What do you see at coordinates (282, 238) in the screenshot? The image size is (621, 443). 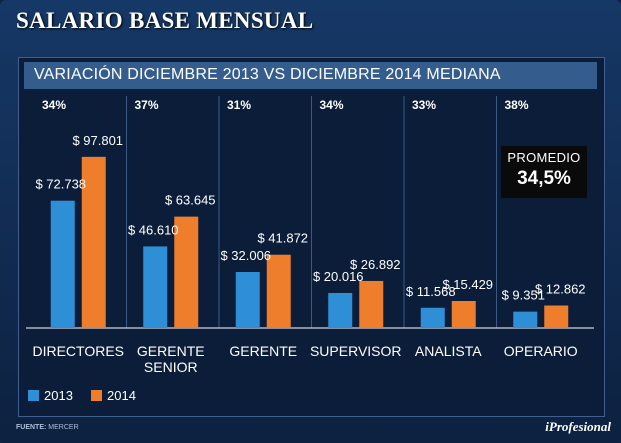 I see `value-label-2014: $ 41.872` at bounding box center [282, 238].